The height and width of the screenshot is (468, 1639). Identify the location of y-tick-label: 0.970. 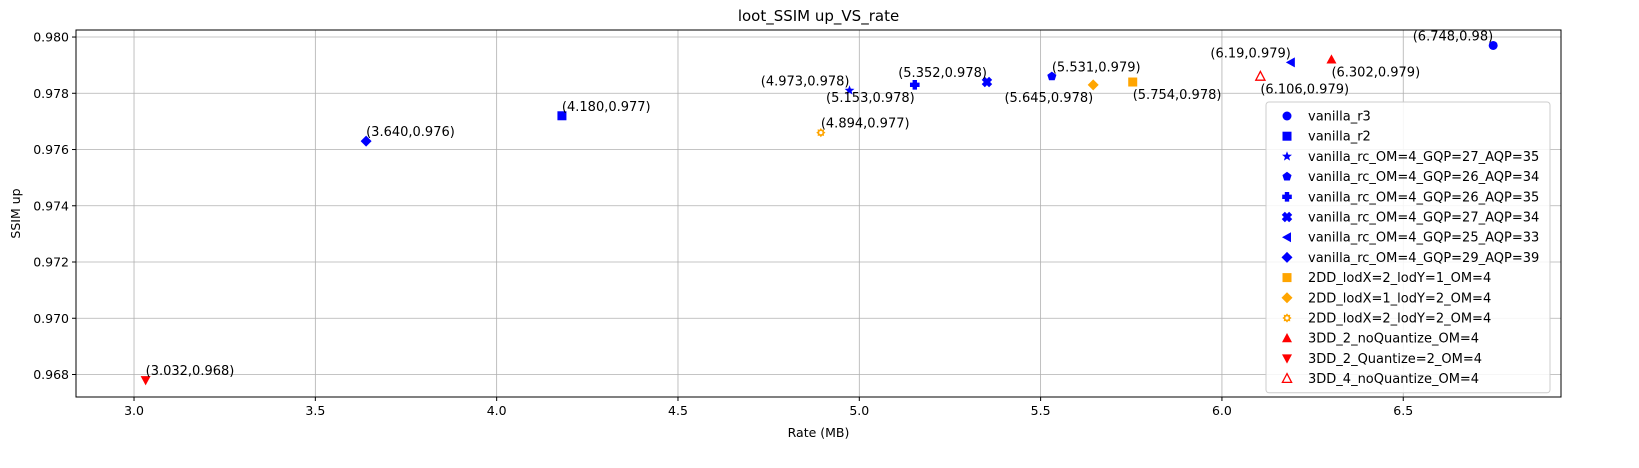
(51, 318).